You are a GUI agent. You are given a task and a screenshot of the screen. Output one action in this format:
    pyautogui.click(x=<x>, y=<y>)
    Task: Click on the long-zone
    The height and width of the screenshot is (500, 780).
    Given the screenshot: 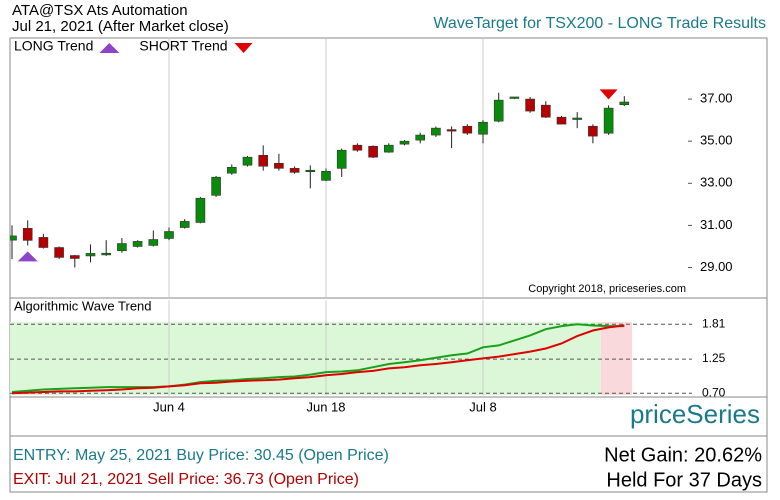 What is the action you would take?
    pyautogui.click(x=305, y=358)
    